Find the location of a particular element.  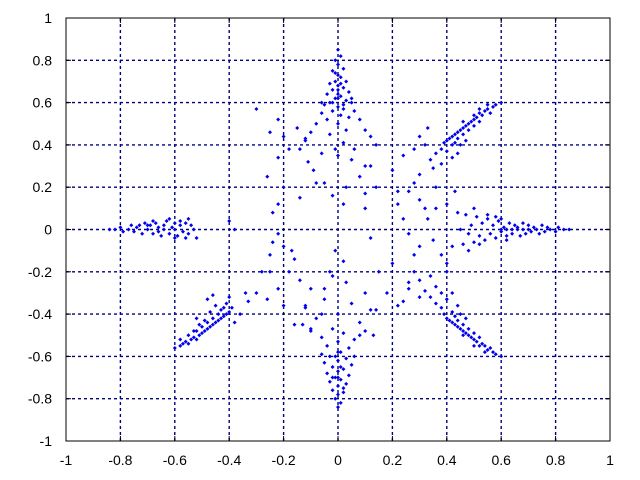

y-tick-label: 0.2 is located at coordinates (43, 187).